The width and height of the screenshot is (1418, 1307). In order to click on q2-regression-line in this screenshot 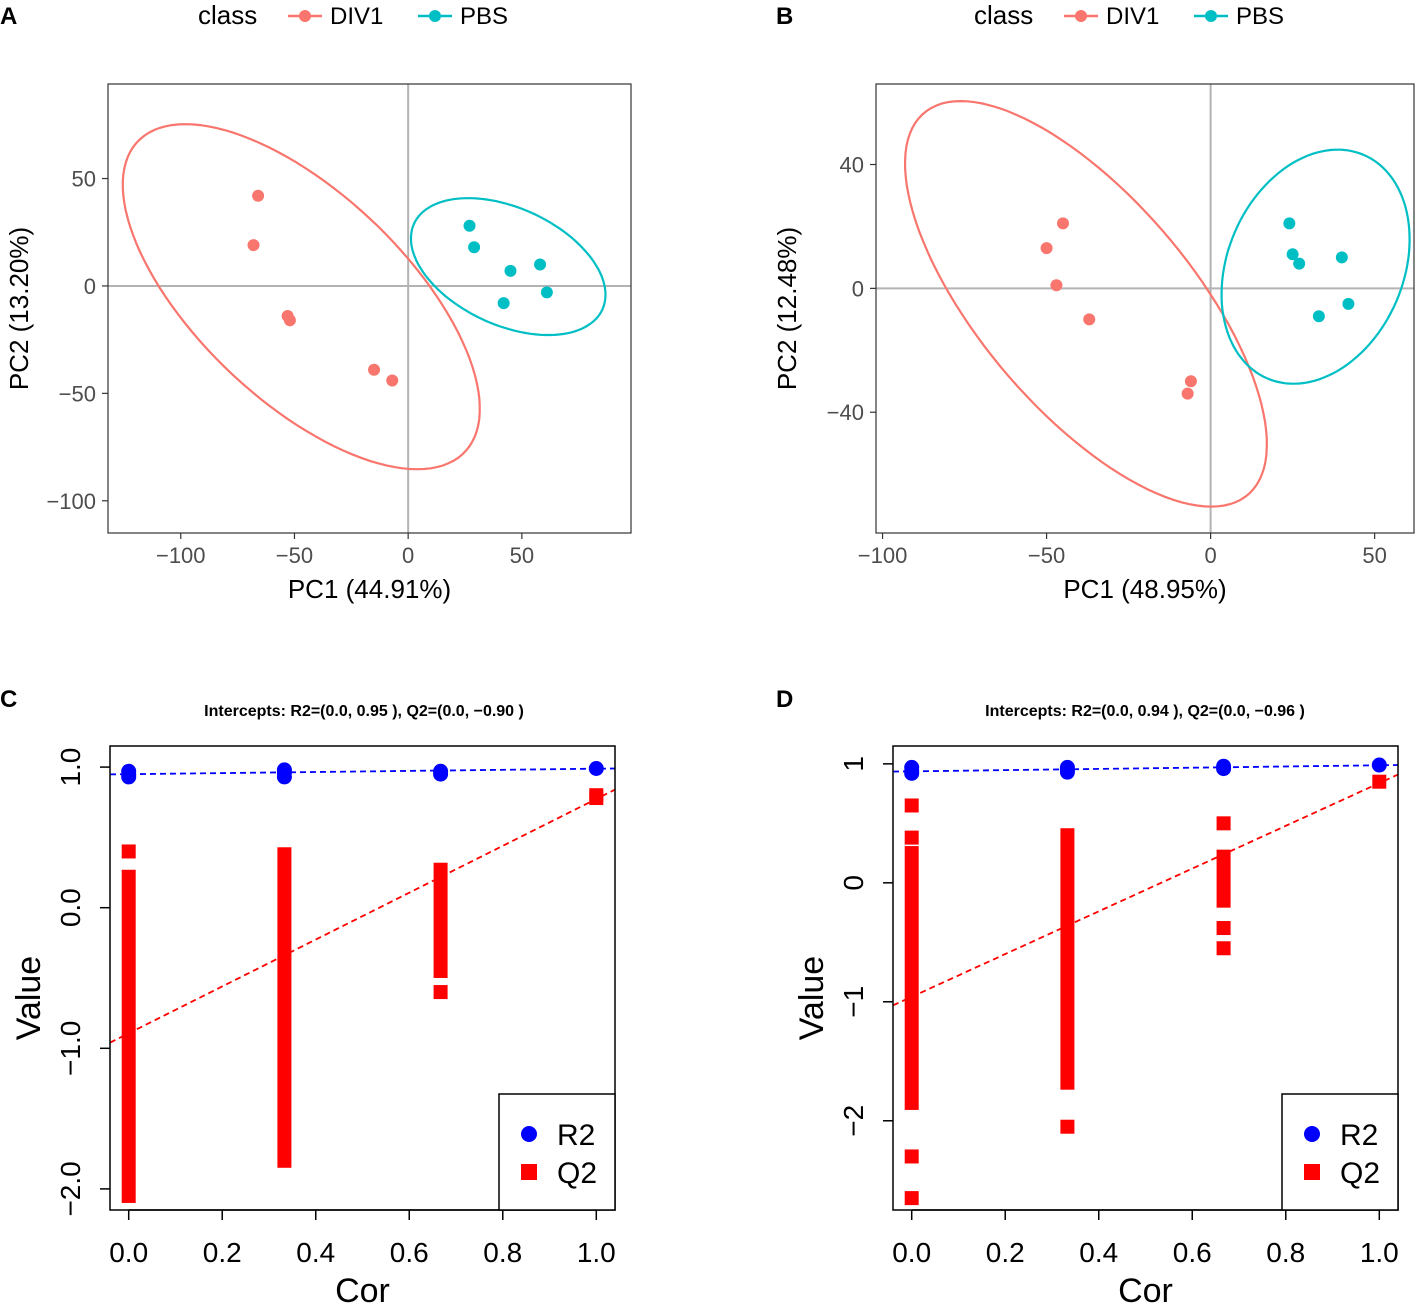, I will do `click(1145, 890)`.